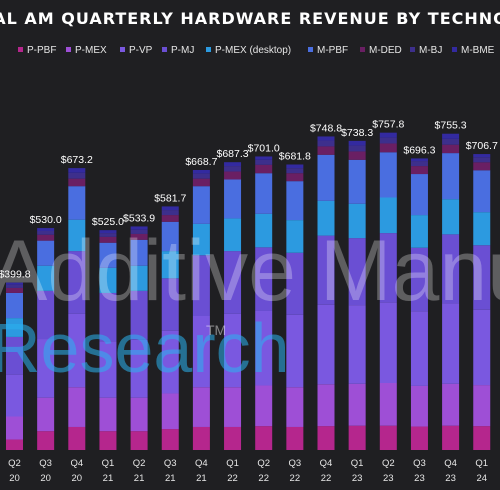  Describe the element at coordinates (263, 463) in the screenshot. I see `tick-label-q-8: Q2` at that location.